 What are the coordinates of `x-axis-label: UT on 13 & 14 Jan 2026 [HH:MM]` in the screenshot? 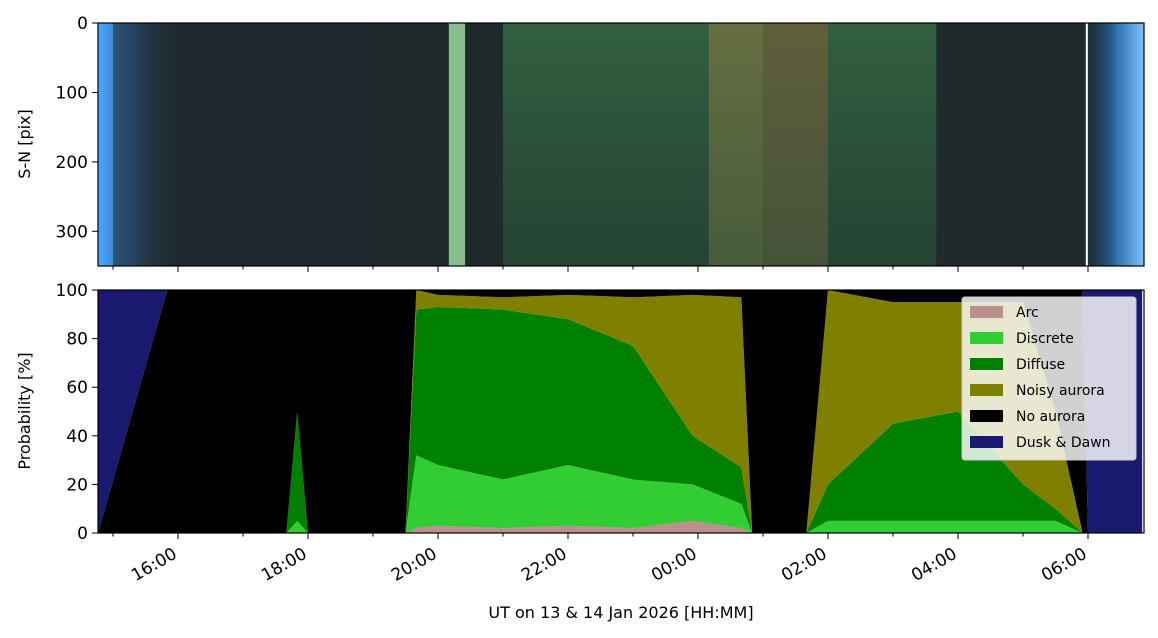 It's located at (620, 612).